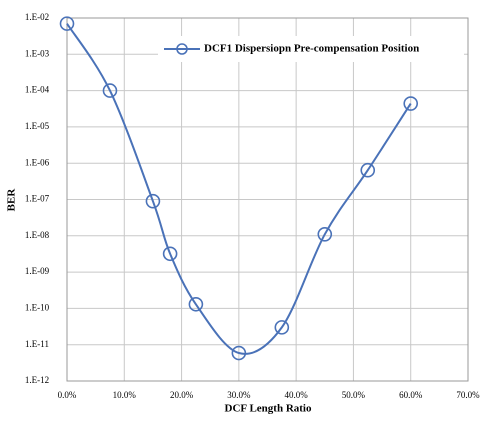 This screenshot has width=487, height=421. I want to click on x-tick-label: 40.0%, so click(297, 395).